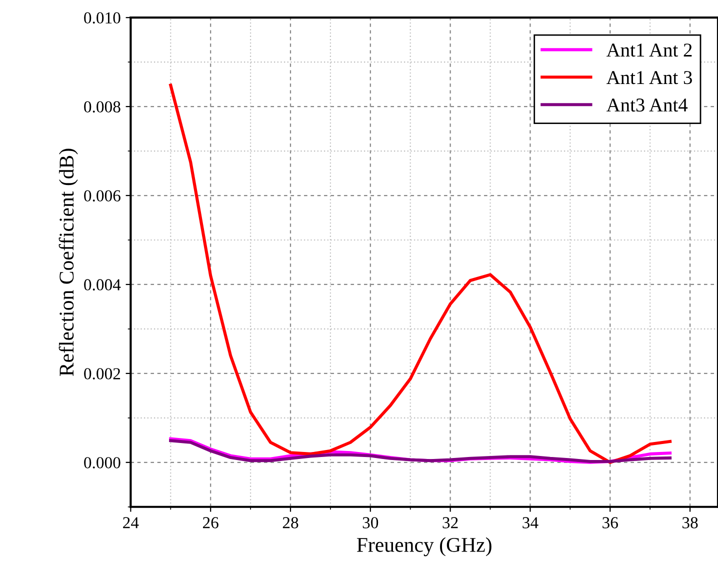 The image size is (718, 586). What do you see at coordinates (102, 462) in the screenshot?
I see `y-tick-label: 0.000` at bounding box center [102, 462].